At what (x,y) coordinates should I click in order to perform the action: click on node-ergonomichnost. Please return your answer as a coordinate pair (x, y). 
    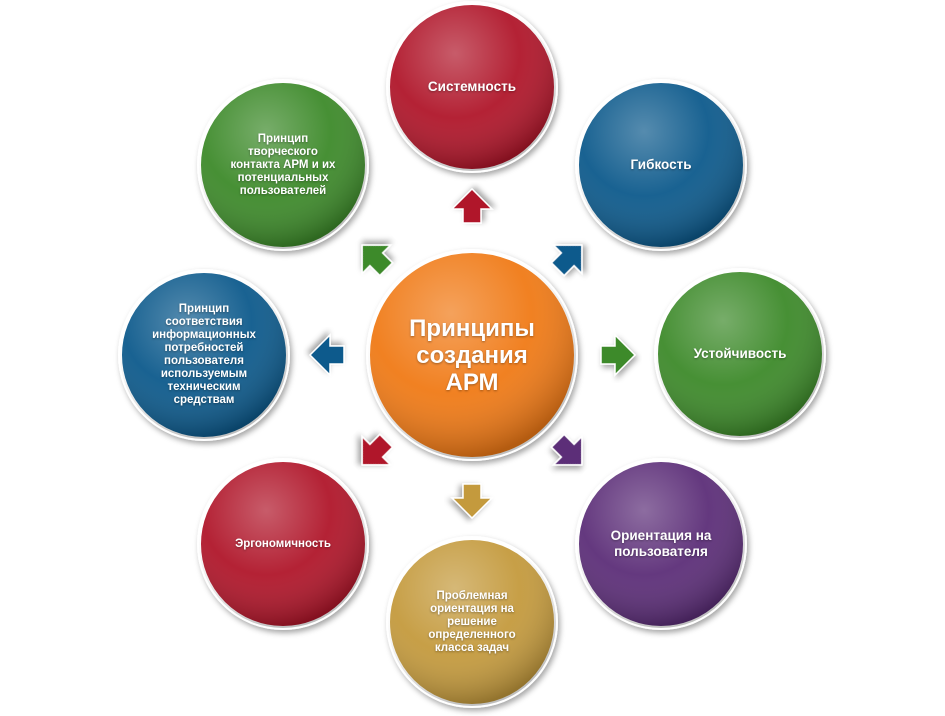
    Looking at the image, I should click on (283, 544).